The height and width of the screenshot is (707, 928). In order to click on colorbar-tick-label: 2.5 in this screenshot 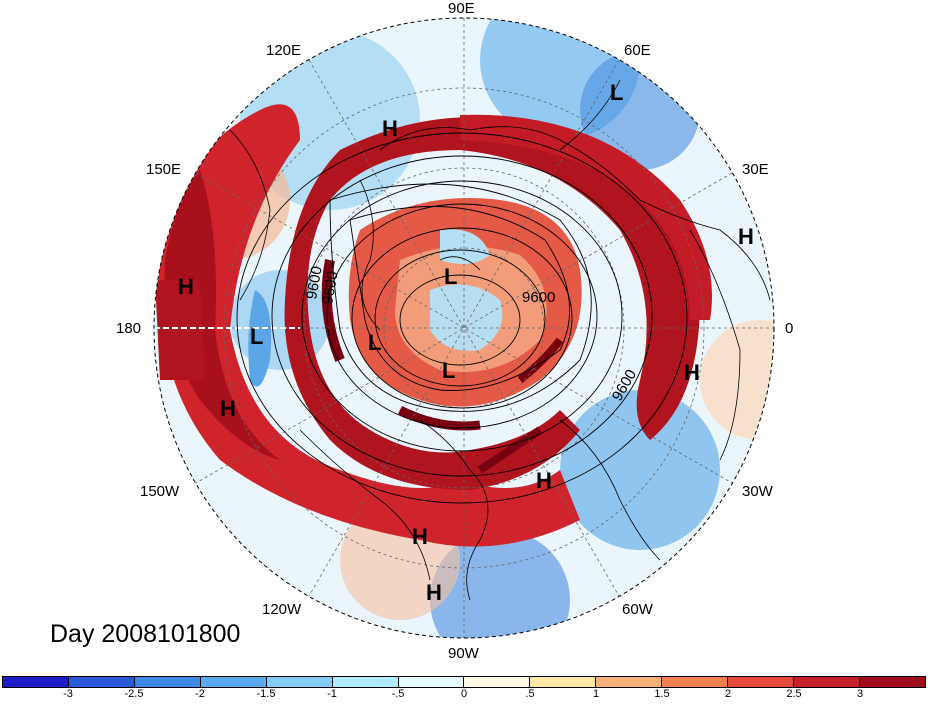, I will do `click(794, 694)`.